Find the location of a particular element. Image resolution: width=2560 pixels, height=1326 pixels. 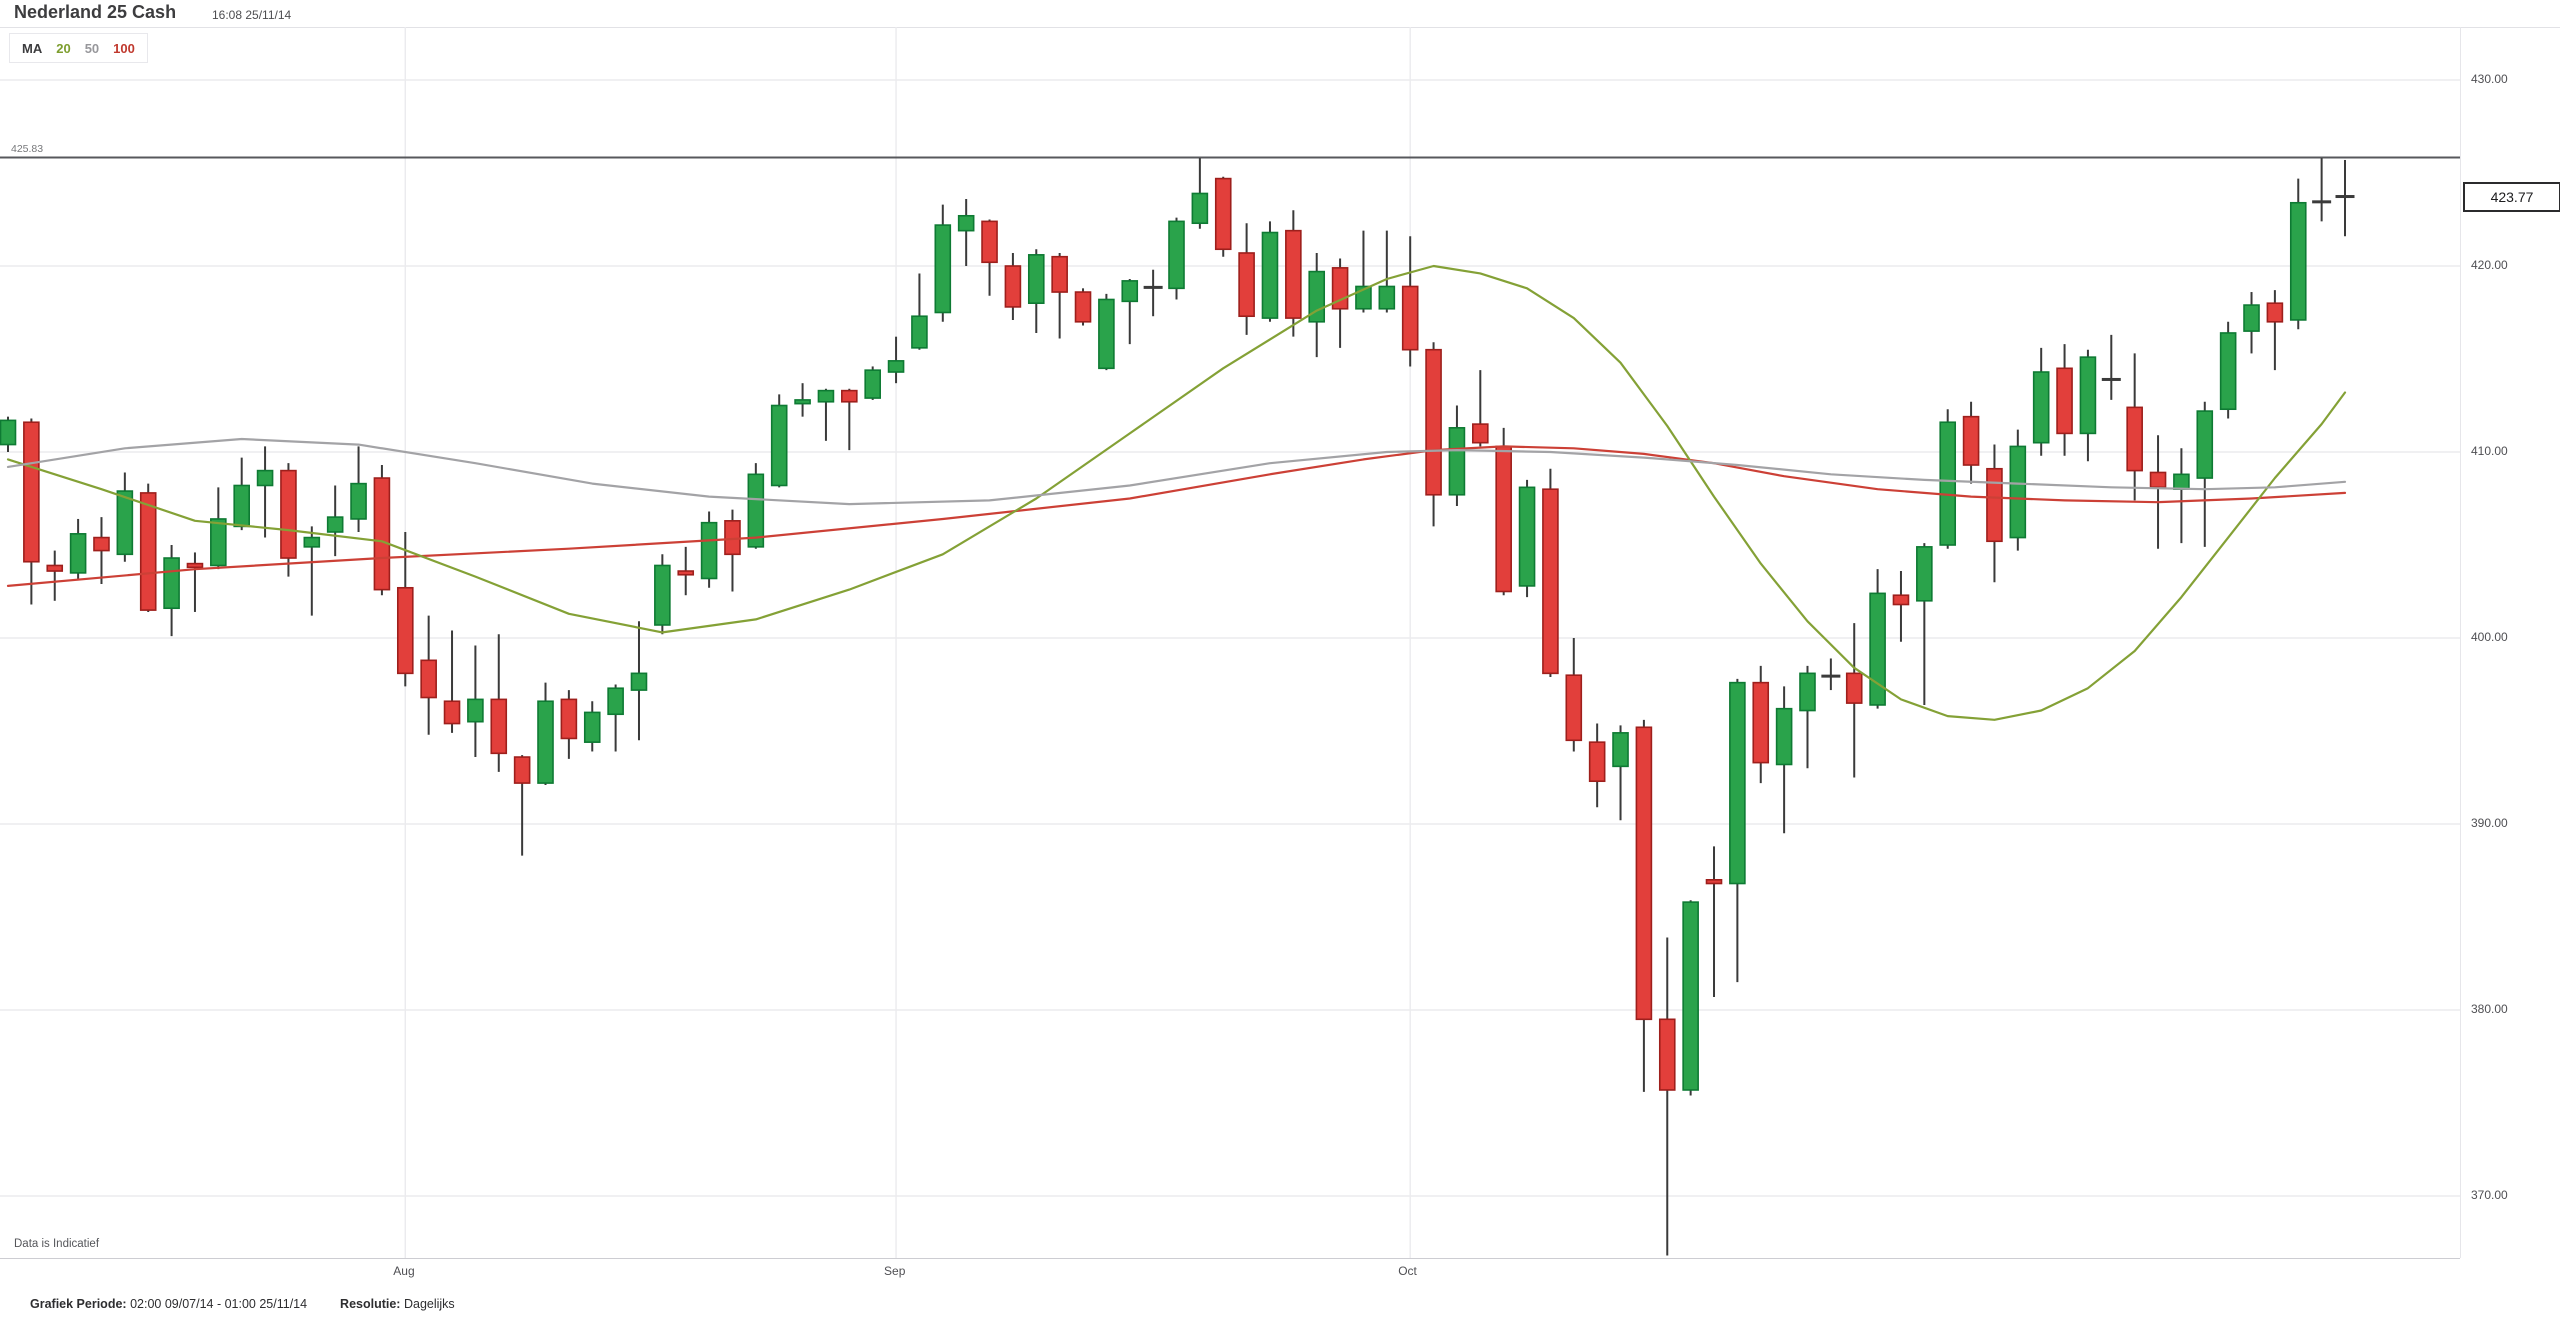

x-axis-label: Aug is located at coordinates (404, 1271).